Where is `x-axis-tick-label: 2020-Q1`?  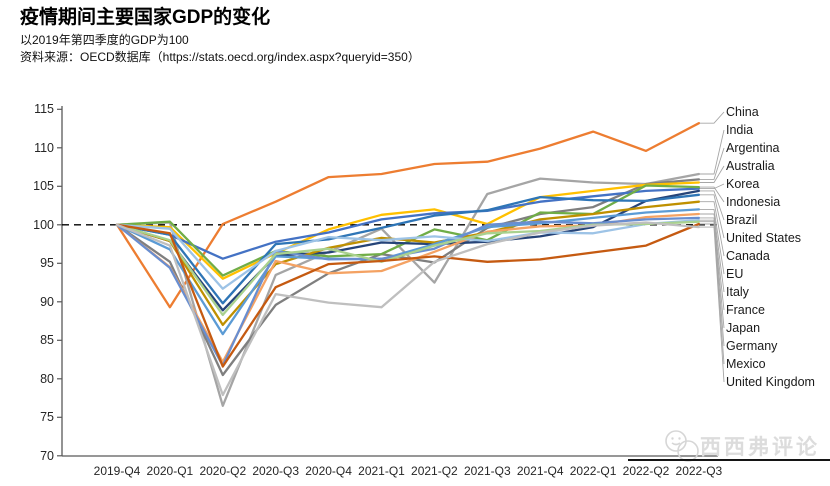 x-axis-tick-label: 2020-Q1 is located at coordinates (170, 471).